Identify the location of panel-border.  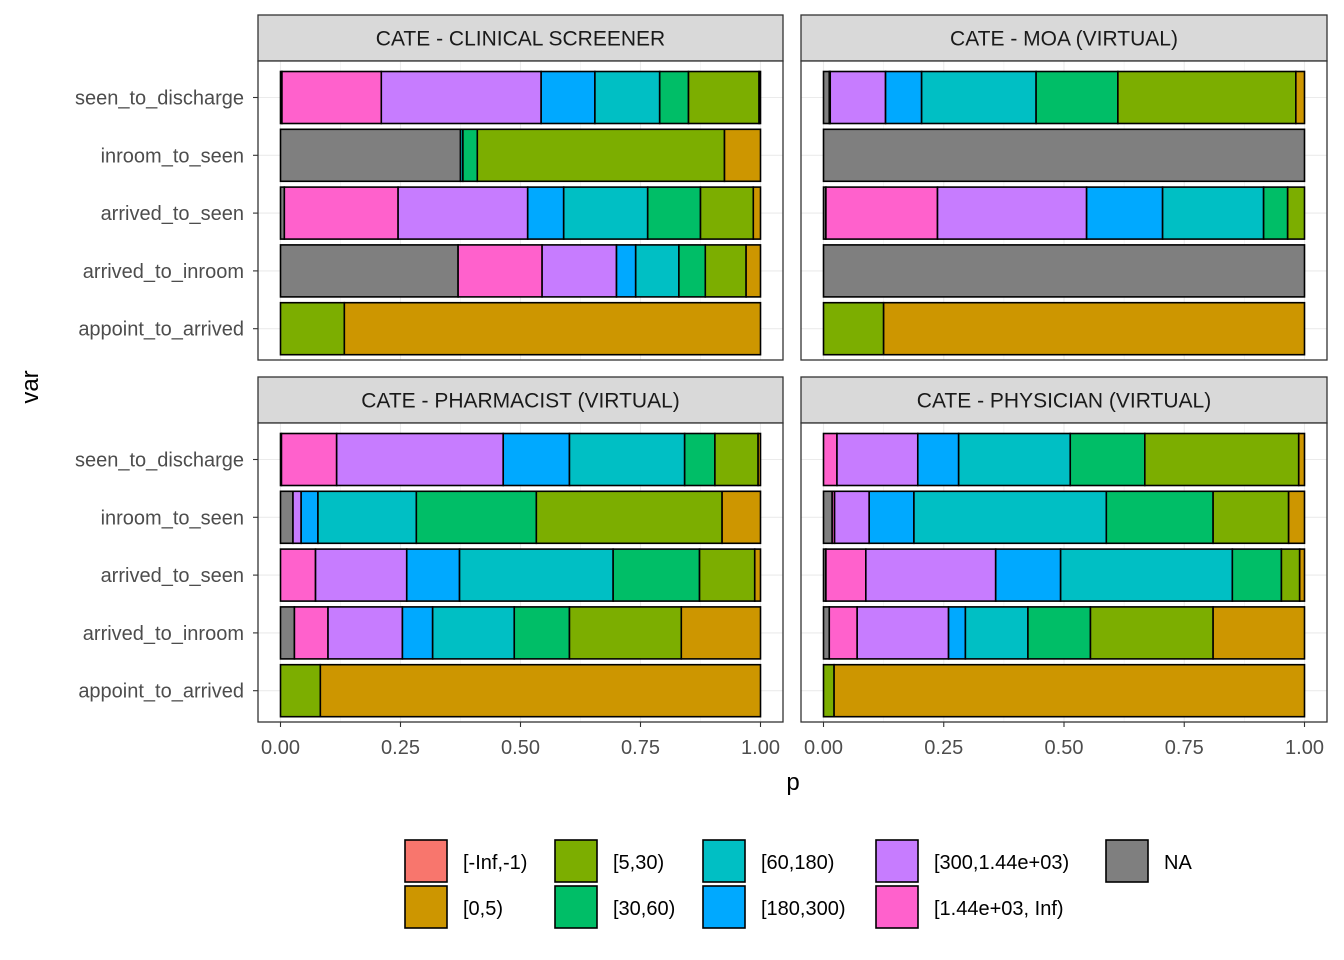
(1064, 210).